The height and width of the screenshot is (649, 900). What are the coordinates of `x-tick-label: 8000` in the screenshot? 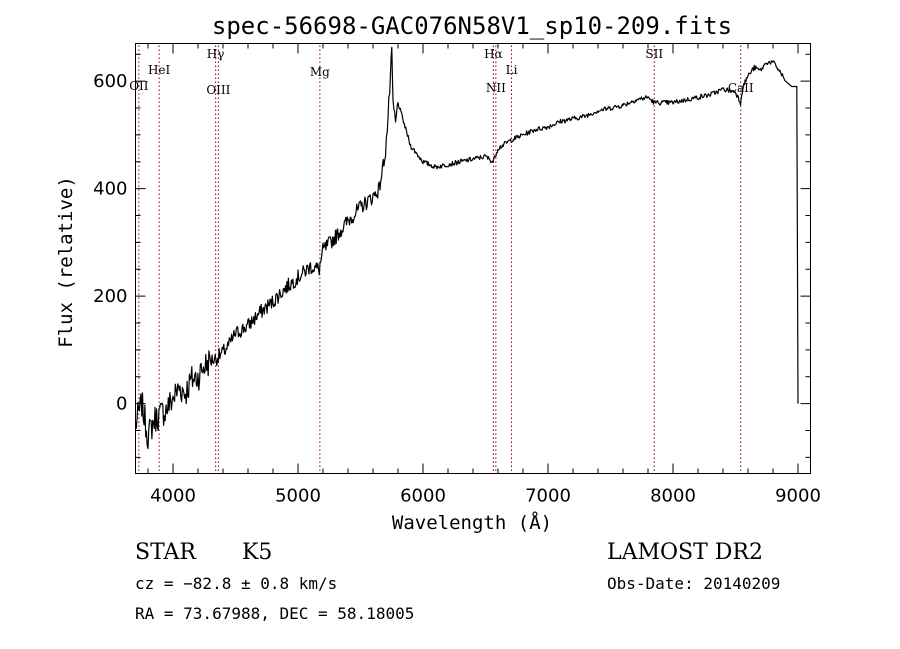 It's located at (673, 496).